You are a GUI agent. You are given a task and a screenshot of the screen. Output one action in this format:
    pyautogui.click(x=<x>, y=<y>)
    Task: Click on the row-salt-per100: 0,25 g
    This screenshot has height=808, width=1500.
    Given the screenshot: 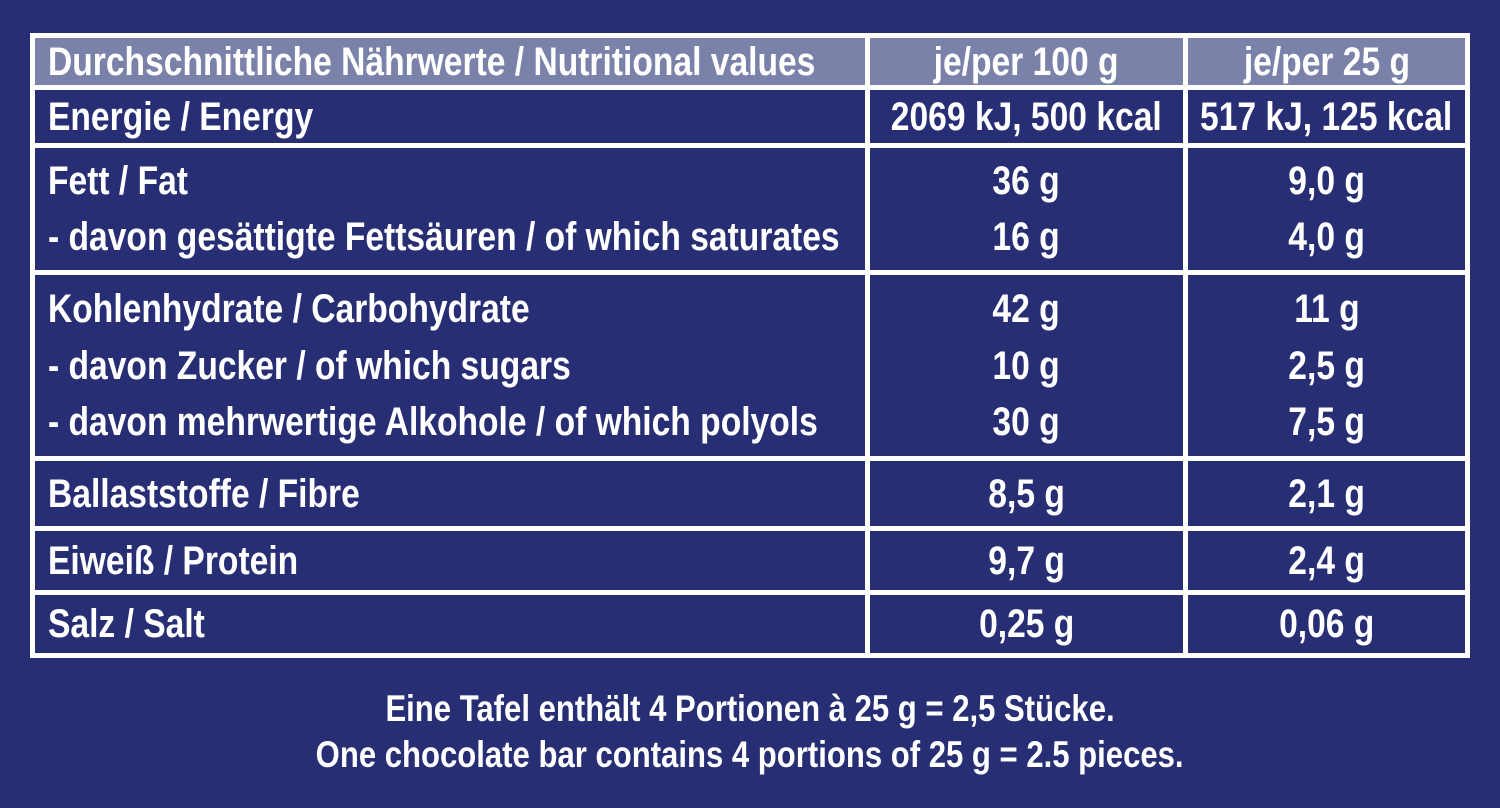 What is the action you would take?
    pyautogui.click(x=1026, y=624)
    